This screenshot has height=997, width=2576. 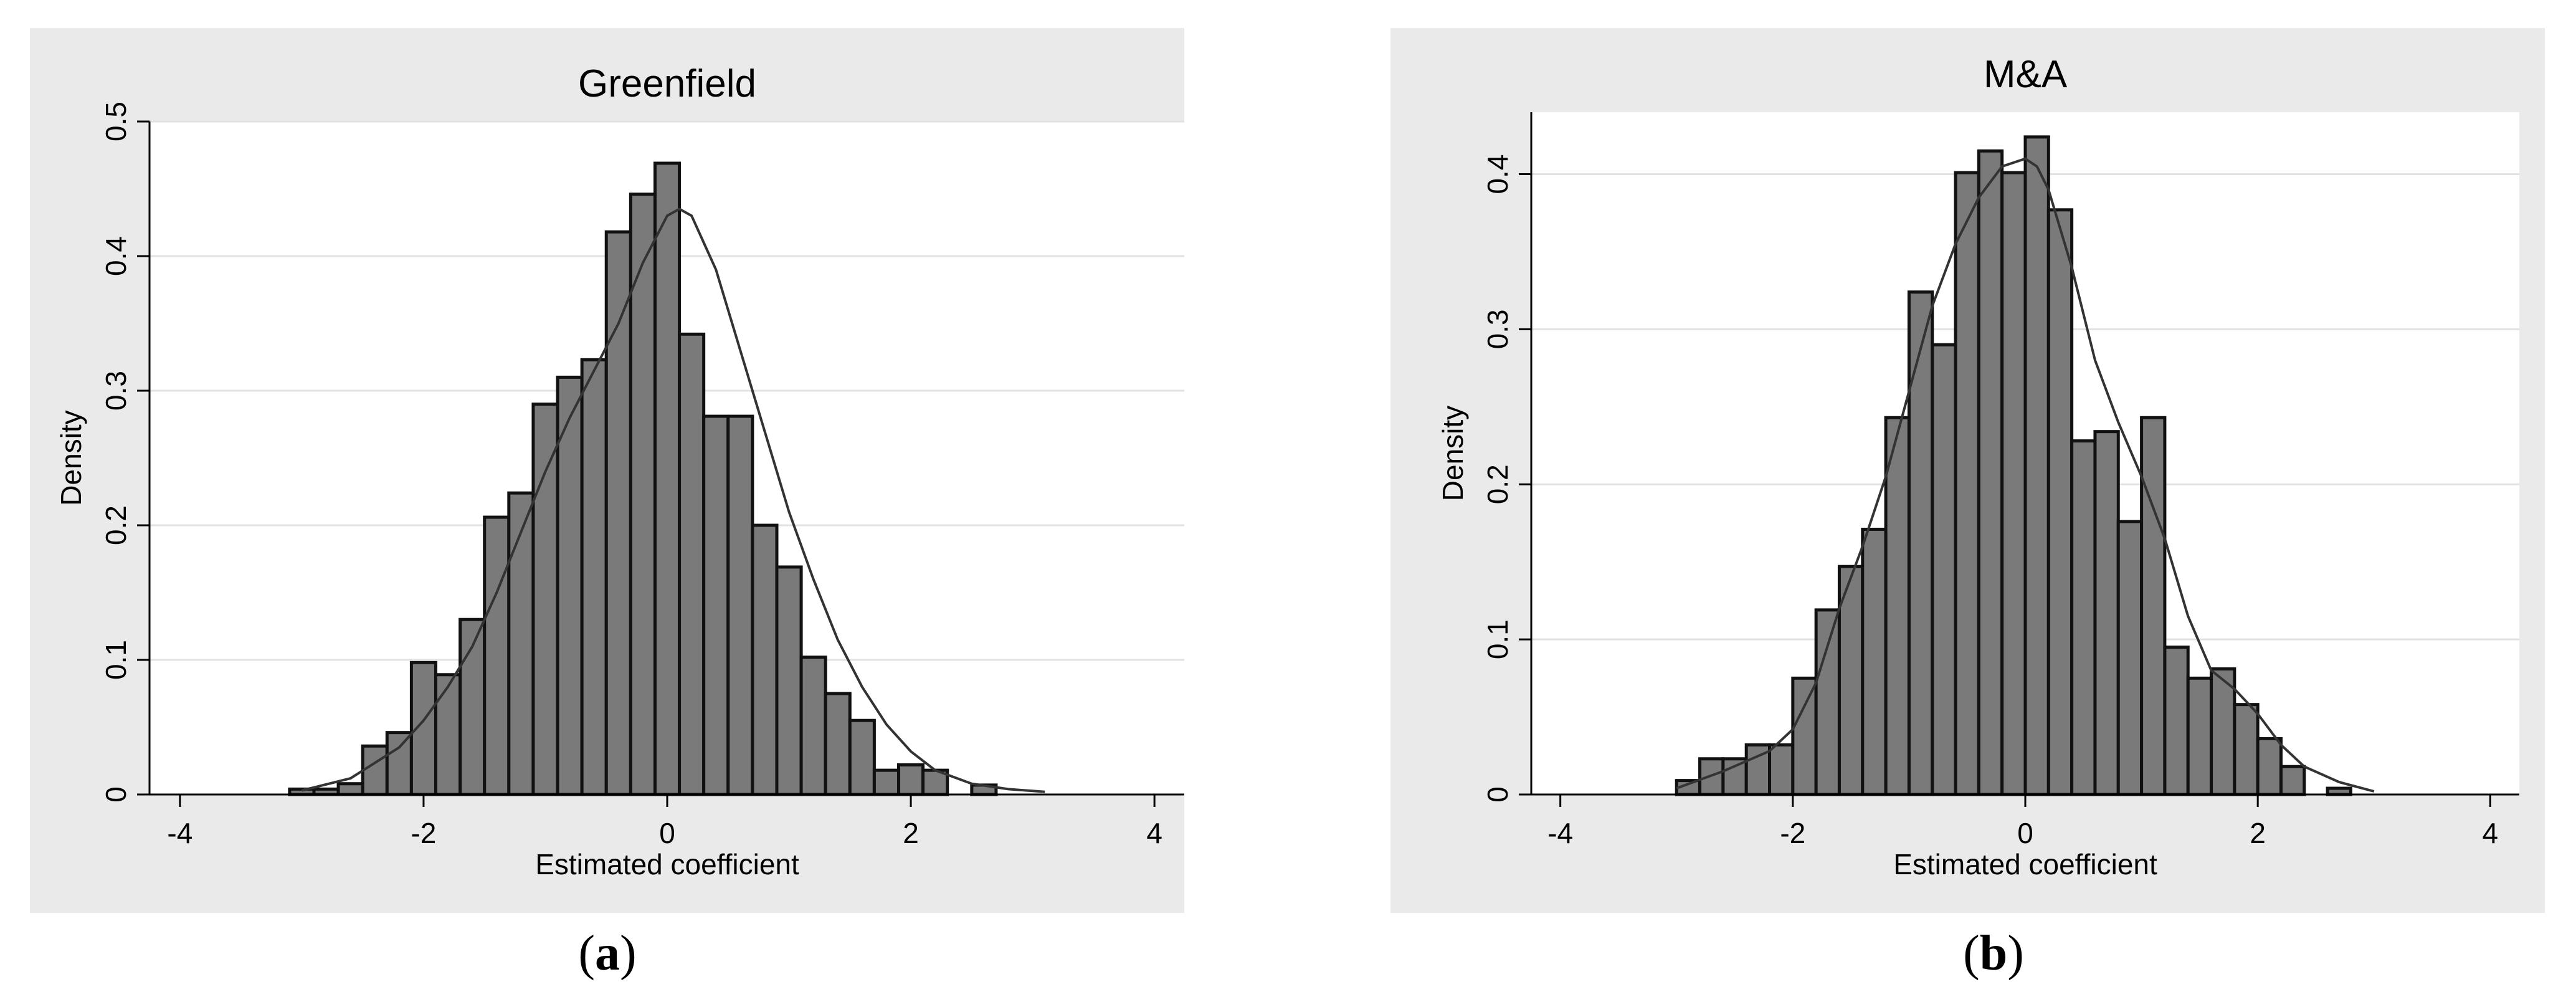 I want to click on chart-title: Greenfield, so click(x=667, y=84).